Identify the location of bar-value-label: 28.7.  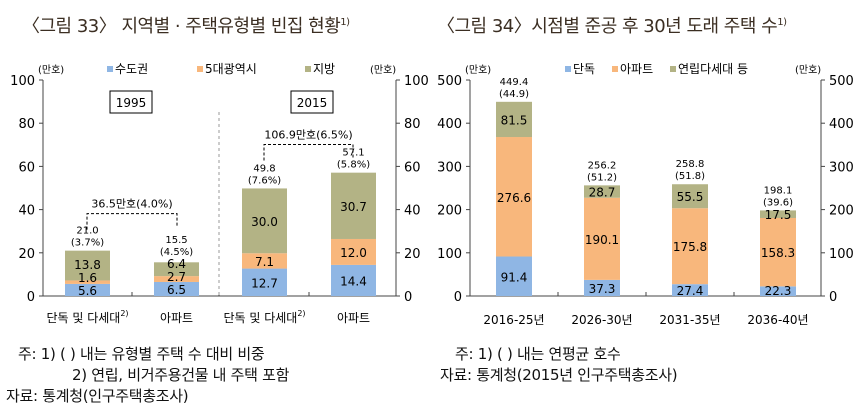
(602, 193).